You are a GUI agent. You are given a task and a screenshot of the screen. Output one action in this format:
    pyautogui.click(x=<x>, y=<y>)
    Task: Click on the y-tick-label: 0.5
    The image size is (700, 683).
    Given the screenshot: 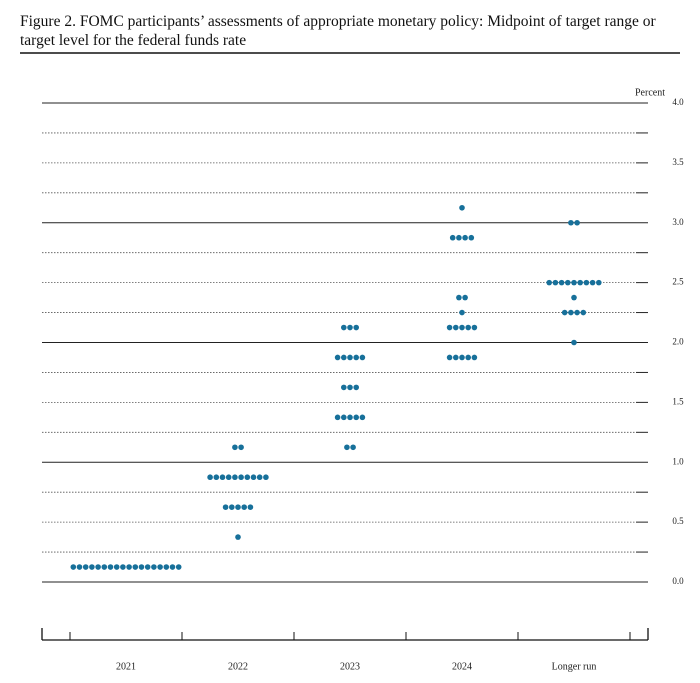 What is the action you would take?
    pyautogui.click(x=678, y=521)
    